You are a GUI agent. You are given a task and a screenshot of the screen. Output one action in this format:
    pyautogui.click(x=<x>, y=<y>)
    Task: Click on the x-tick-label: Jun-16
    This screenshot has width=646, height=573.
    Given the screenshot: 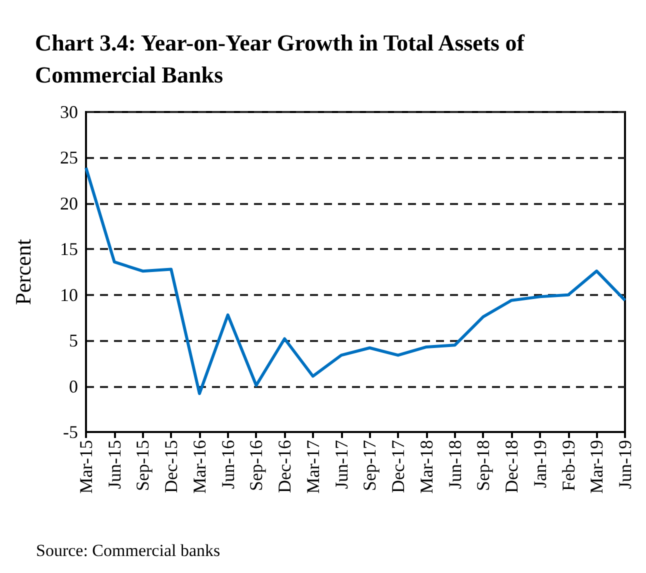 What is the action you would take?
    pyautogui.click(x=228, y=464)
    